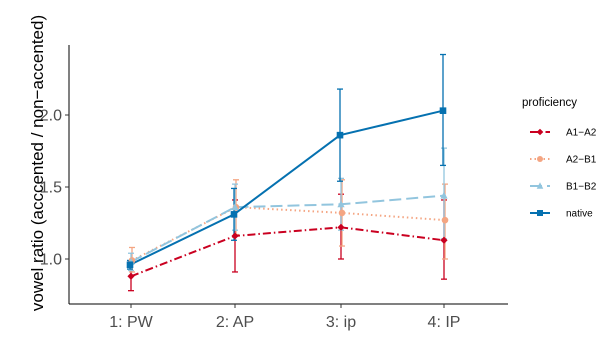 This screenshot has height=338, width=603. Describe the element at coordinates (51, 116) in the screenshot. I see `y-tick-label: 2.0` at that location.